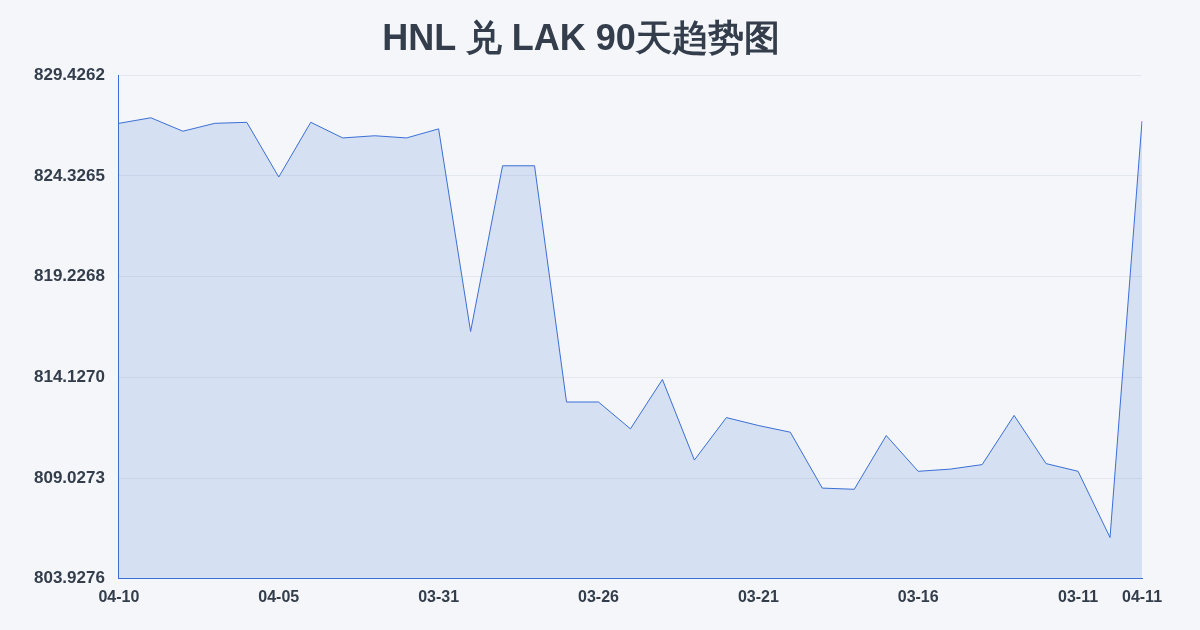 The image size is (1200, 630). What do you see at coordinates (1078, 596) in the screenshot?
I see `x-tick-label: 03-11` at bounding box center [1078, 596].